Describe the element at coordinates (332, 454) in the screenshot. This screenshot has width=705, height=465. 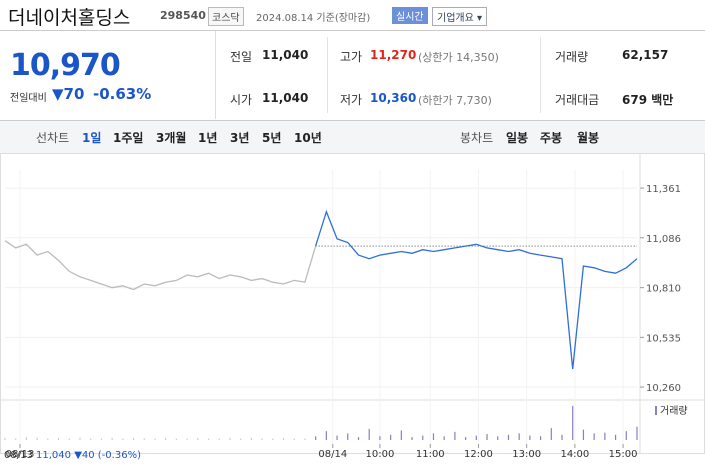
I see `x-tick-label: 08/14` at that location.